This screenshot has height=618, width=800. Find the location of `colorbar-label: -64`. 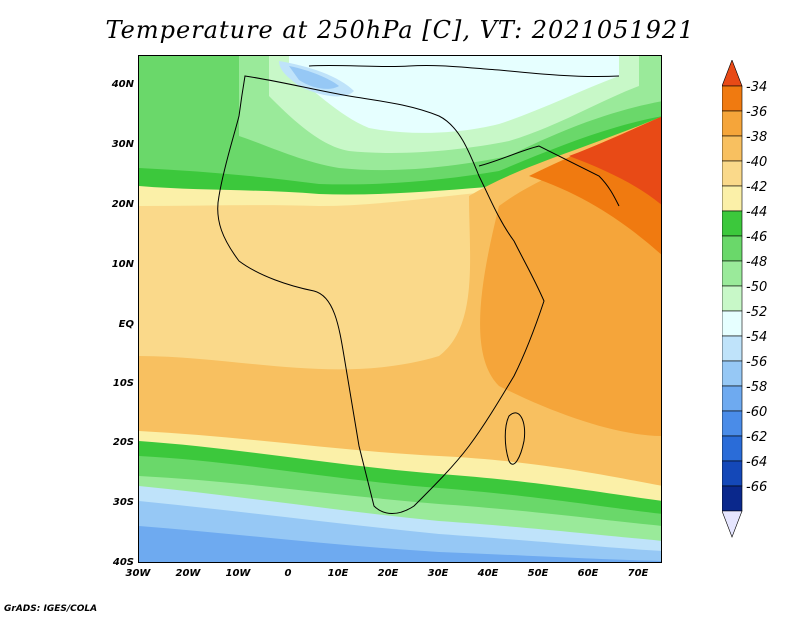

colorbar-label: -64 is located at coordinates (757, 462).